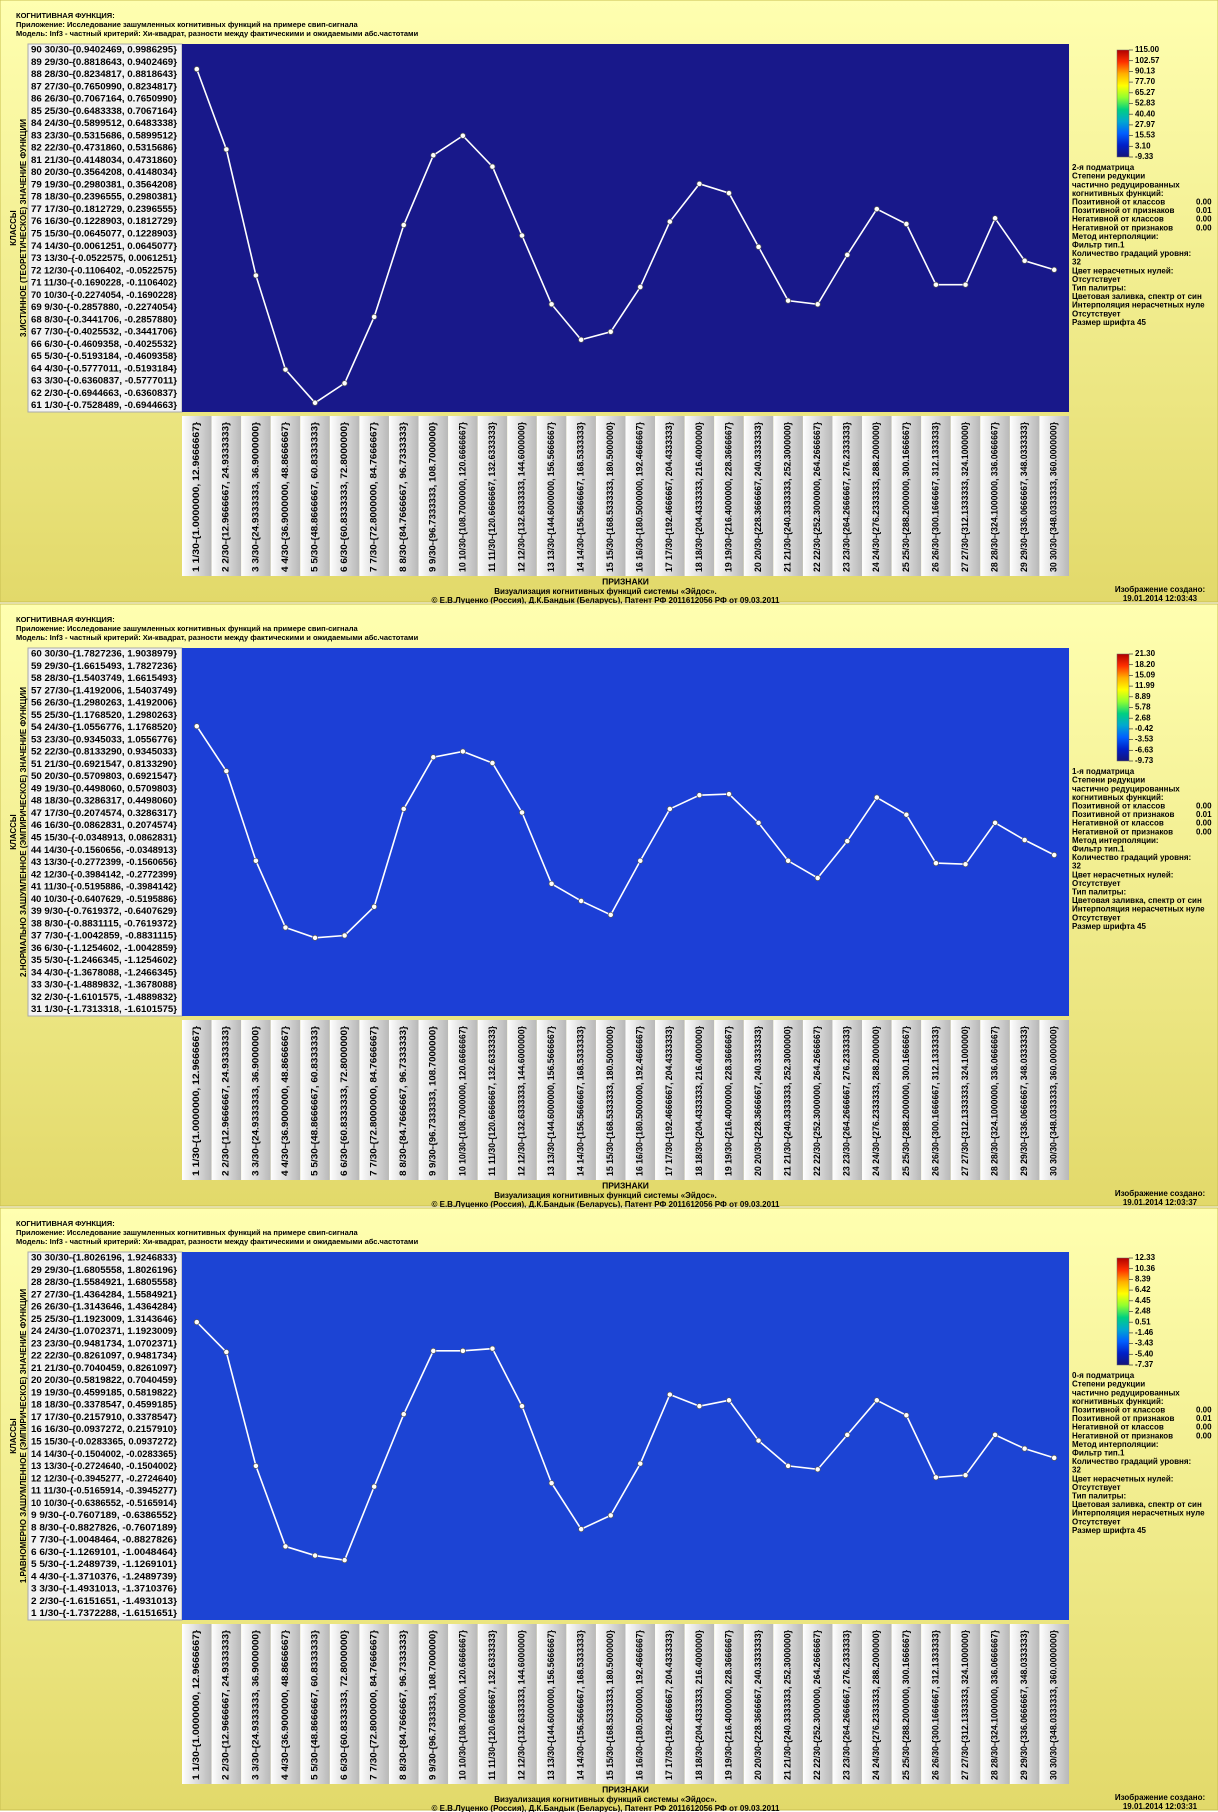 This screenshot has width=1218, height=1812. I want to click on feature-label: 7 7/30-{72.8000000, 84.7666667}, so click(374, 1100).